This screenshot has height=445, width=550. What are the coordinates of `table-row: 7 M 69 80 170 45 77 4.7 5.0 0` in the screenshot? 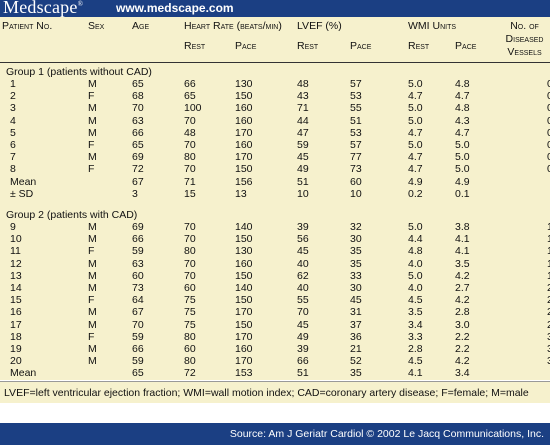 It's located at (275, 157).